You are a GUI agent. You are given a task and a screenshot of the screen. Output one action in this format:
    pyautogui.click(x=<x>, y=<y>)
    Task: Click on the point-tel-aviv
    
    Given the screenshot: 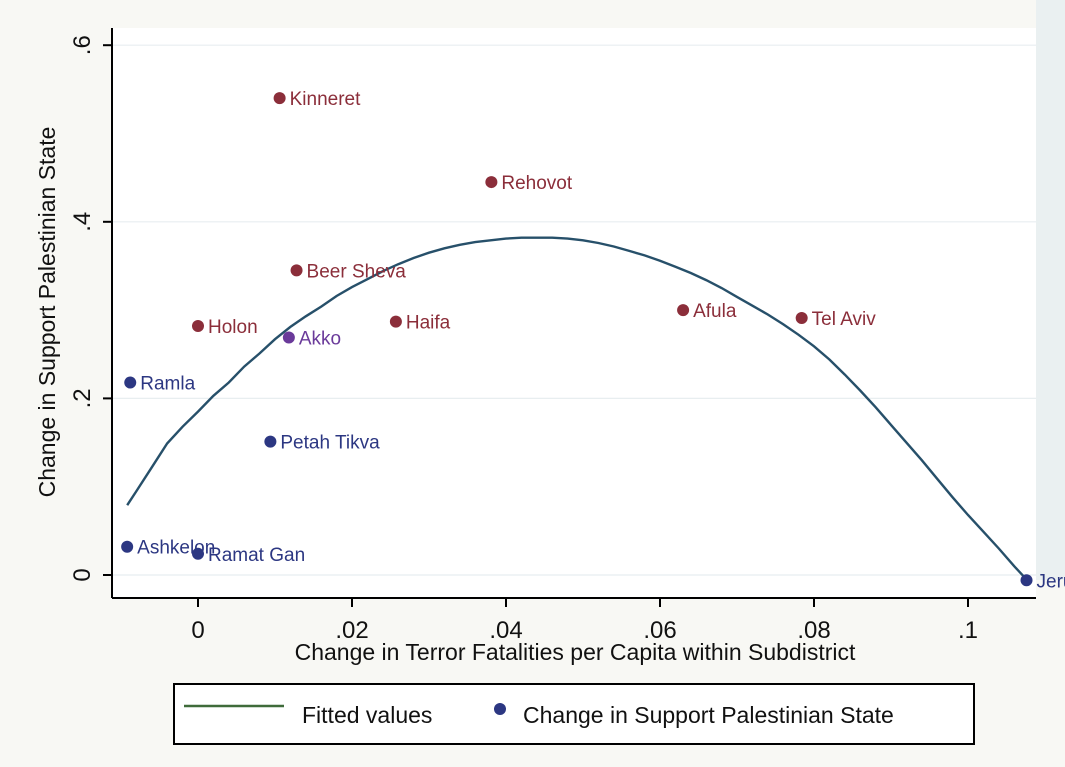 What is the action you would take?
    pyautogui.click(x=801, y=318)
    